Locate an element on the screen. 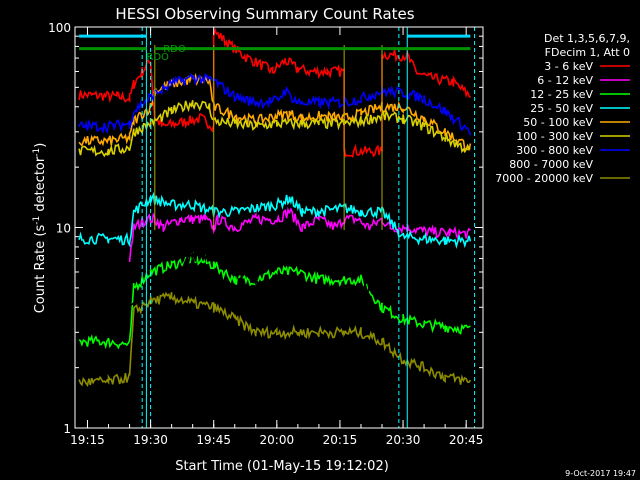 The width and height of the screenshot is (640, 480). x-tick-label-3: 20:00 is located at coordinates (277, 440).